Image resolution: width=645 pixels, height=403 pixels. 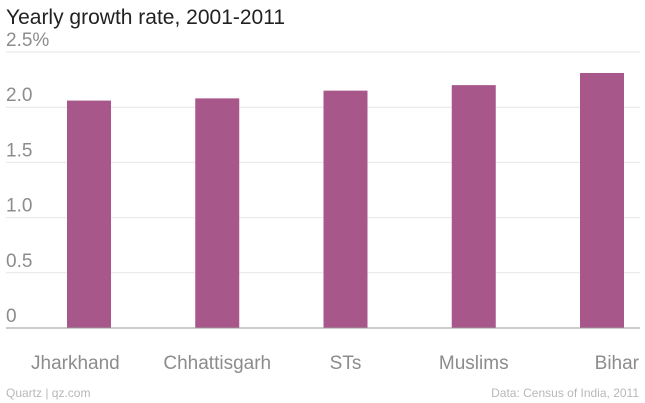 What do you see at coordinates (565, 393) in the screenshot?
I see `footer-credit: Data: Census of India, 2011` at bounding box center [565, 393].